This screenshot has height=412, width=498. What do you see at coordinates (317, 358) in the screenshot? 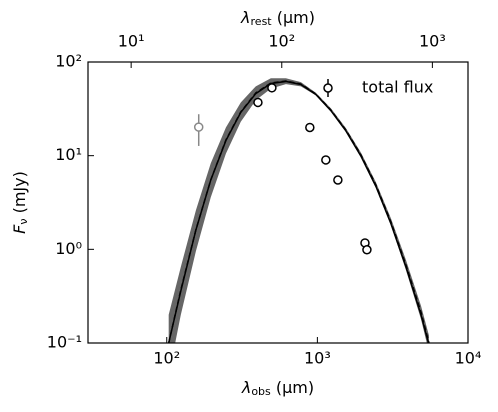
I see `x-tick-label: 10³` at bounding box center [317, 358].